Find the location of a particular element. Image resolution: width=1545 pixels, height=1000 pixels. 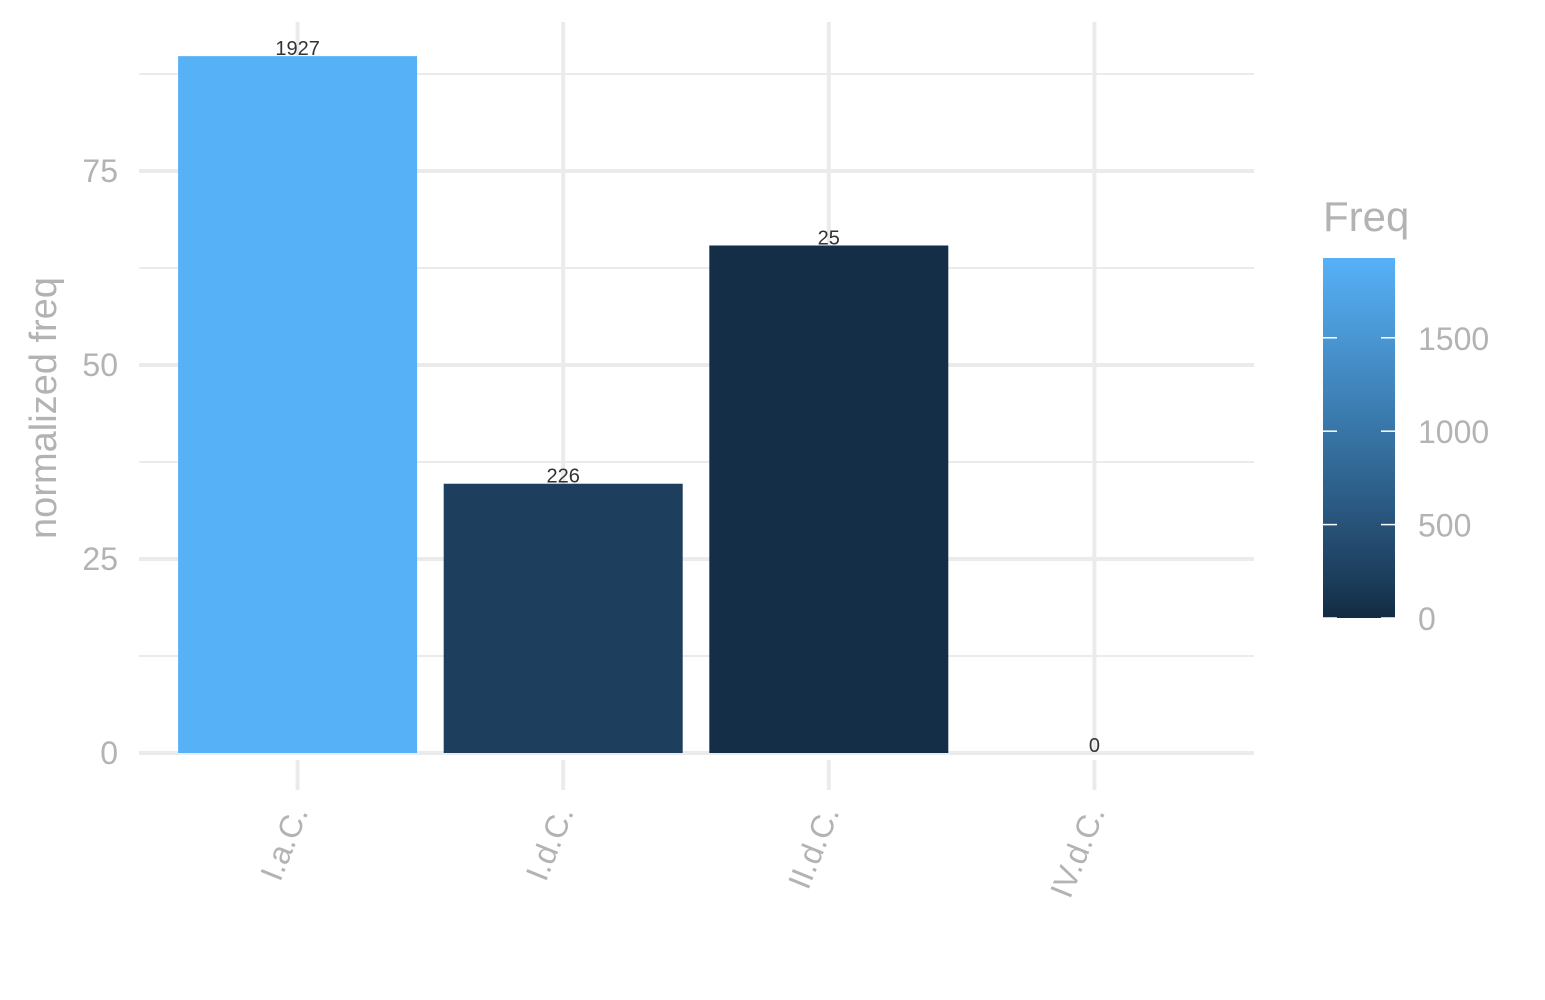

data-label: 226 is located at coordinates (563, 477).